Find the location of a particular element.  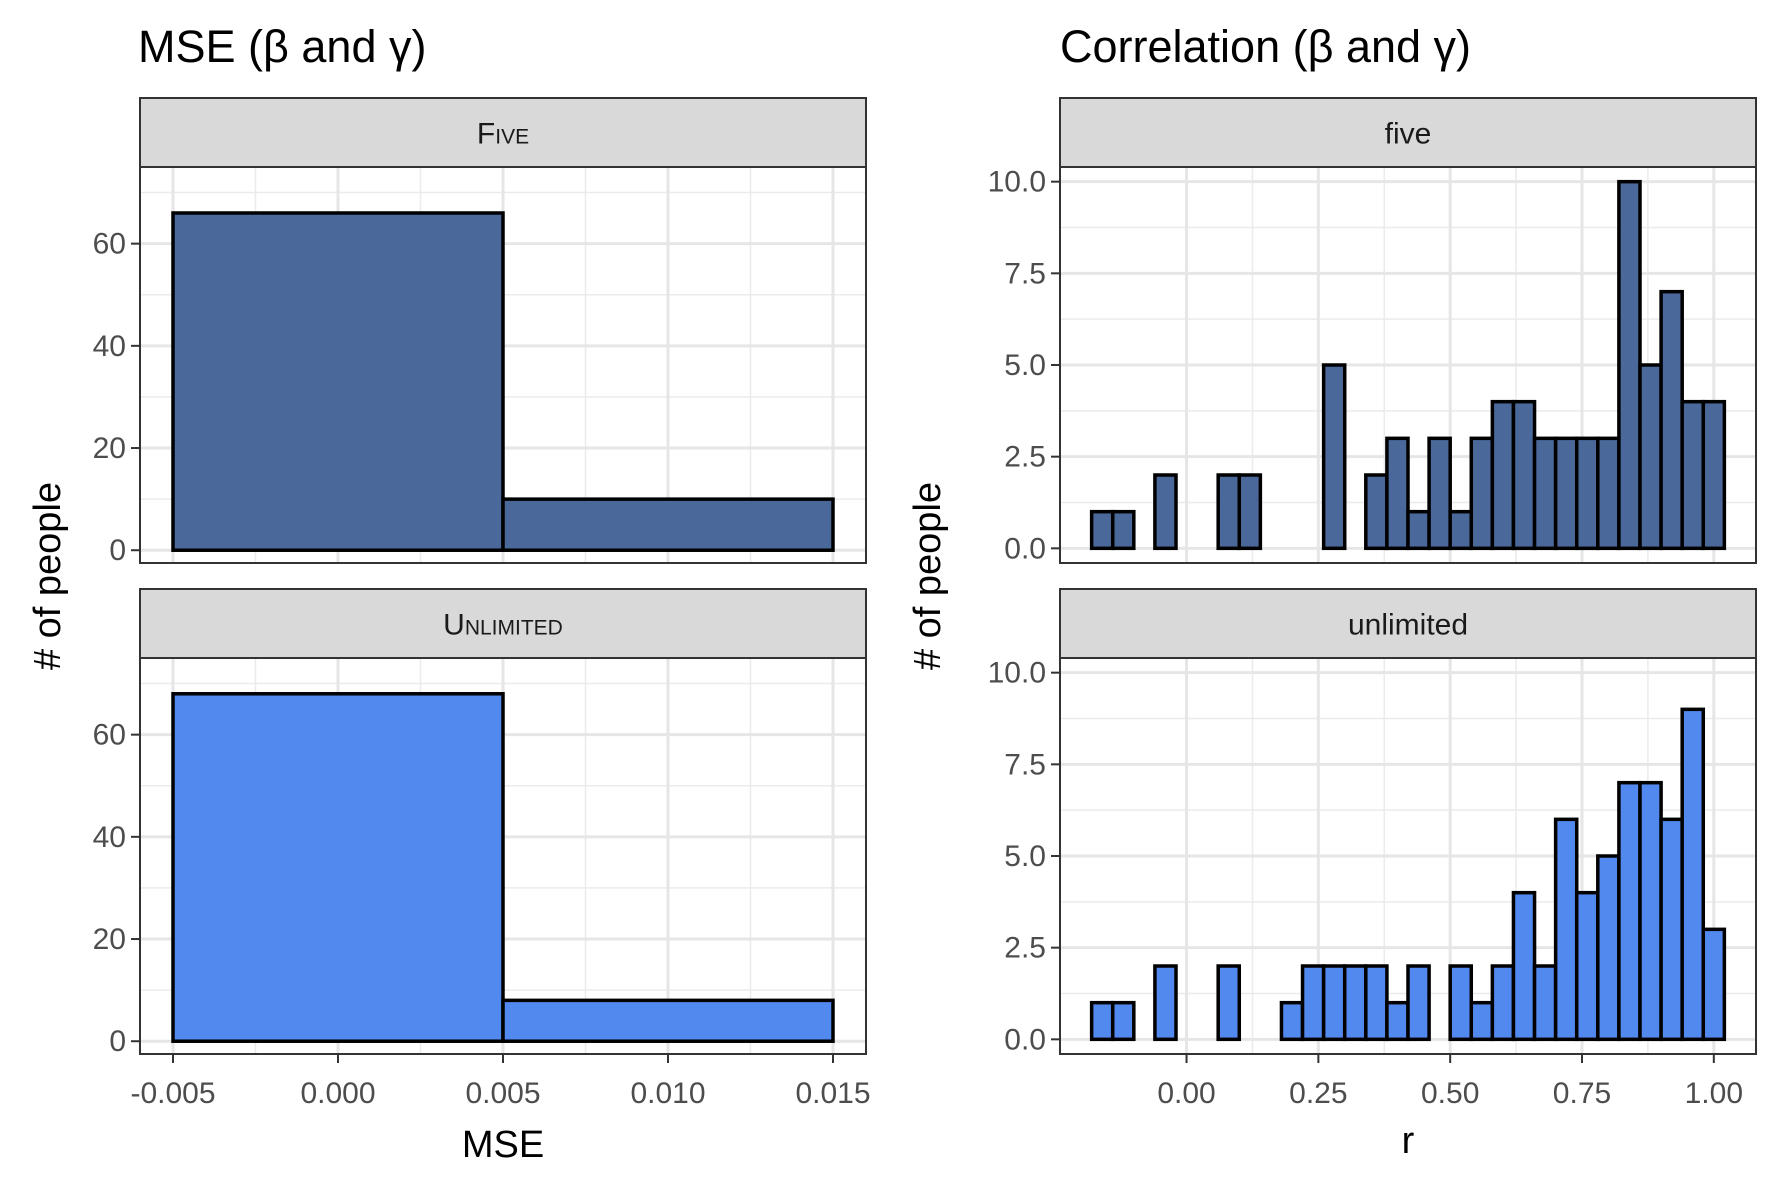

x-tick-label: 0.010 is located at coordinates (667, 1093).